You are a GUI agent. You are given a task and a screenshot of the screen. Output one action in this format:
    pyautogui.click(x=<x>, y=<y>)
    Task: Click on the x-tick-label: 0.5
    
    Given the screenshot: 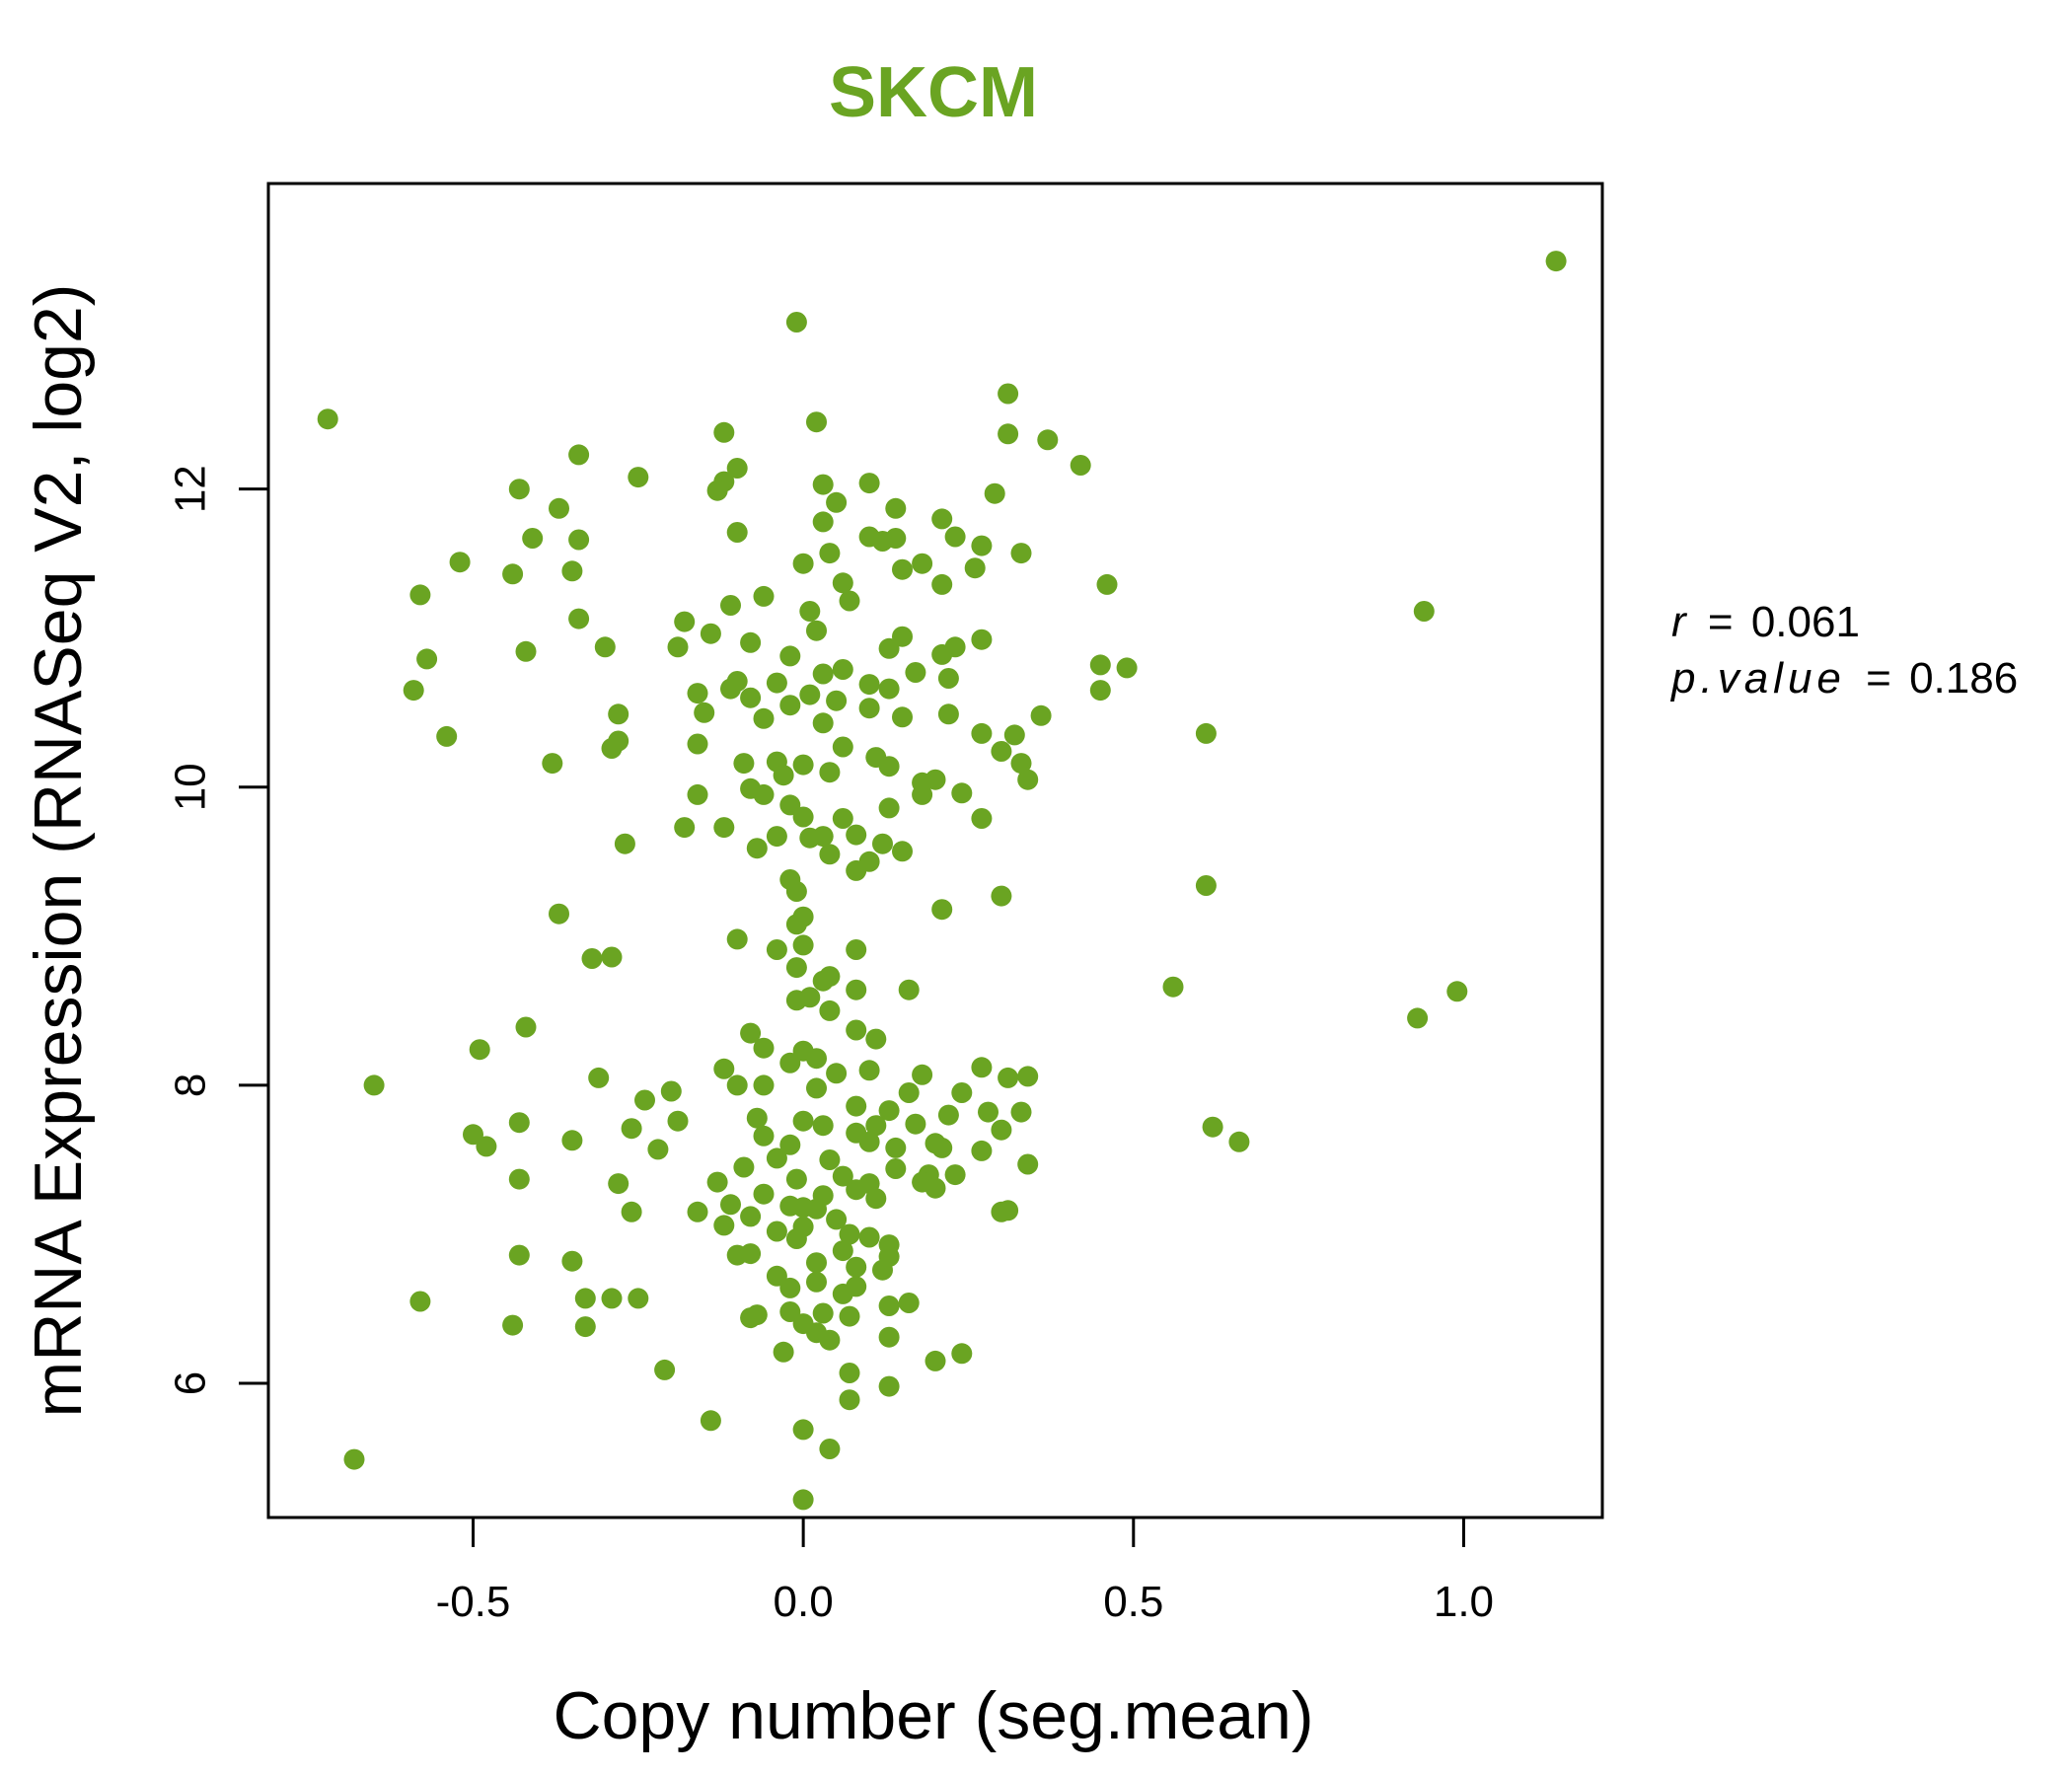 What is the action you would take?
    pyautogui.click(x=1133, y=1602)
    